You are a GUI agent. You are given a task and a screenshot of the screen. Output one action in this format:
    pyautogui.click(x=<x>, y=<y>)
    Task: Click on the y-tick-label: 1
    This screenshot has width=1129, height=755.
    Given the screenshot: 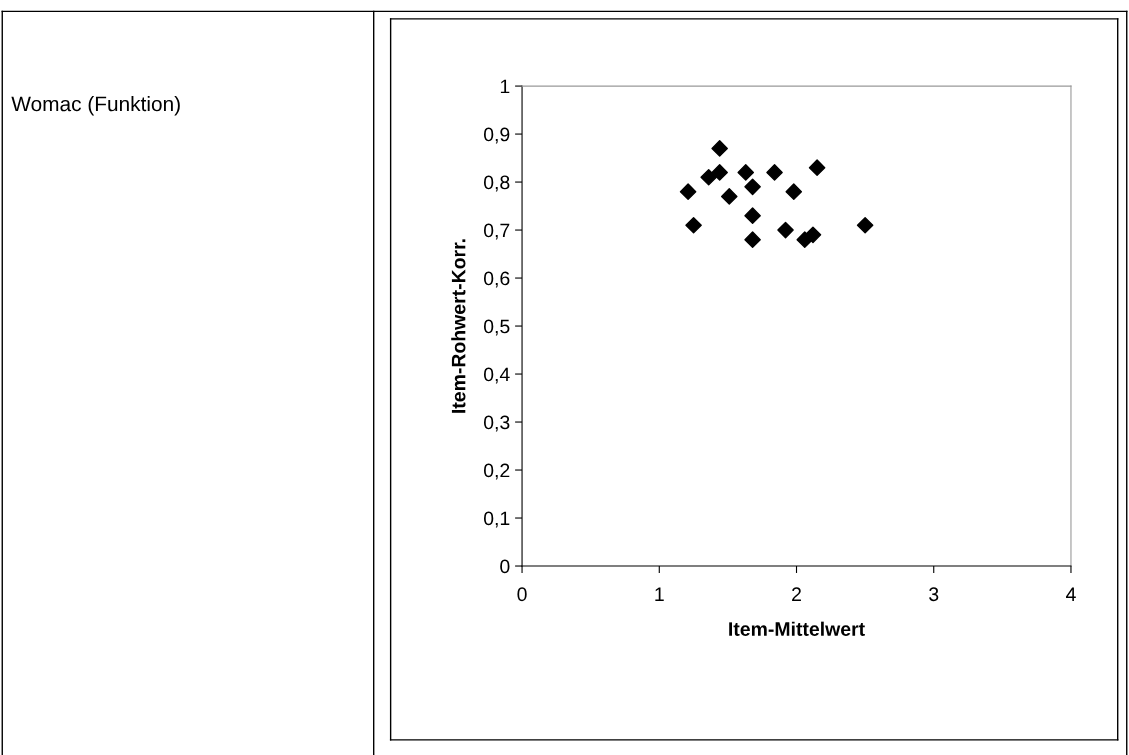 What is the action you would take?
    pyautogui.click(x=505, y=86)
    